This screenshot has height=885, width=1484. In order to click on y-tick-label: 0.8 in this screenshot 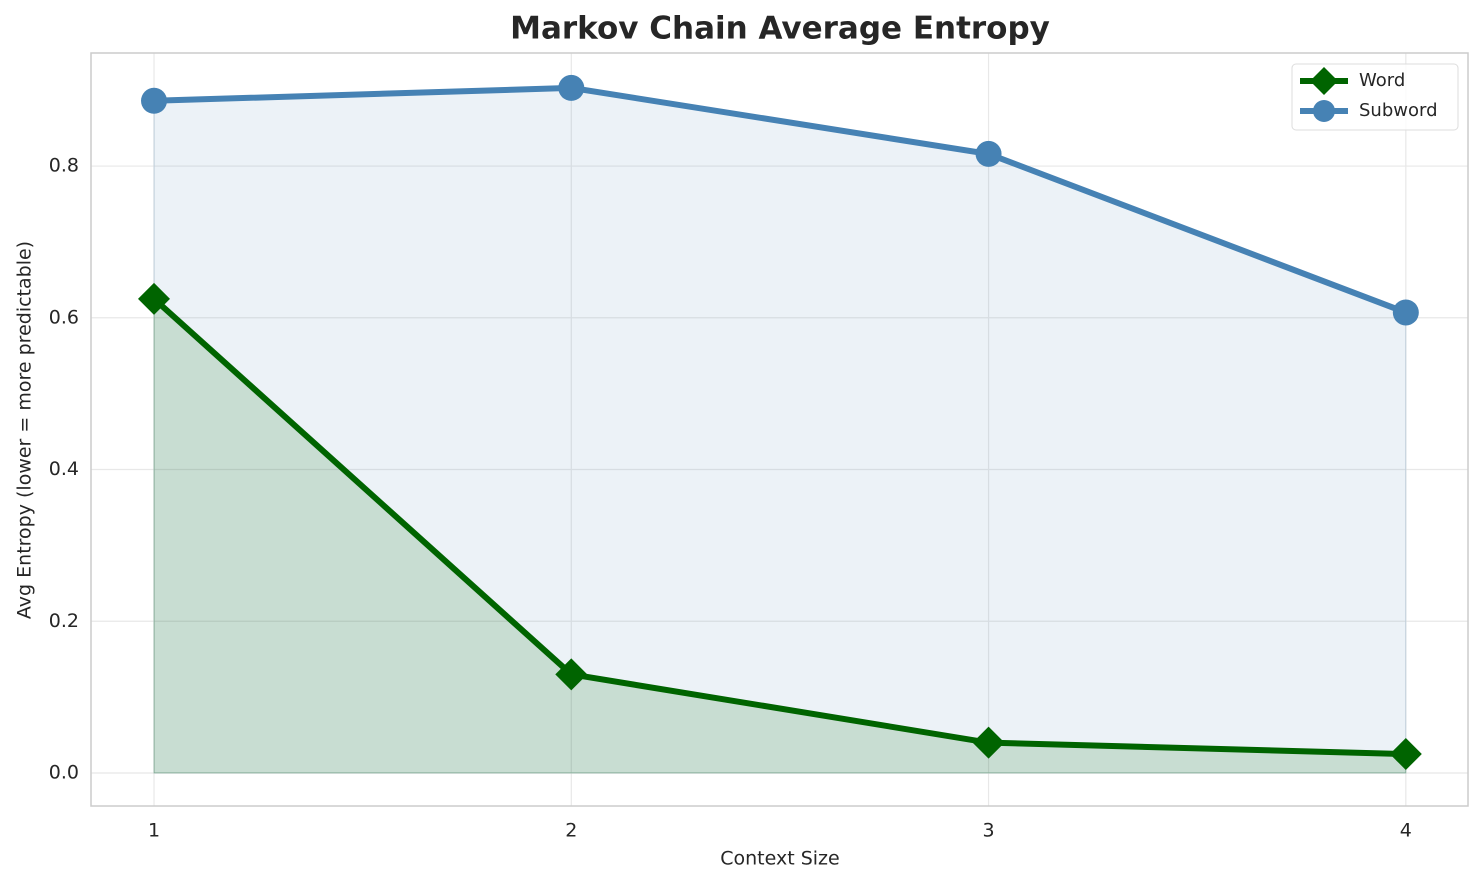, I will do `click(64, 166)`.